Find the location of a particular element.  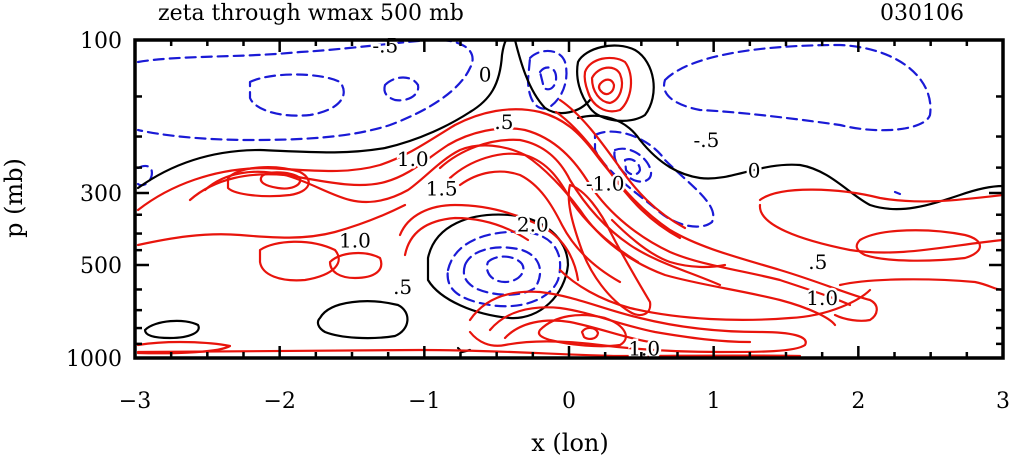

pos-contour-max-left-outer is located at coordinates (268, 182).